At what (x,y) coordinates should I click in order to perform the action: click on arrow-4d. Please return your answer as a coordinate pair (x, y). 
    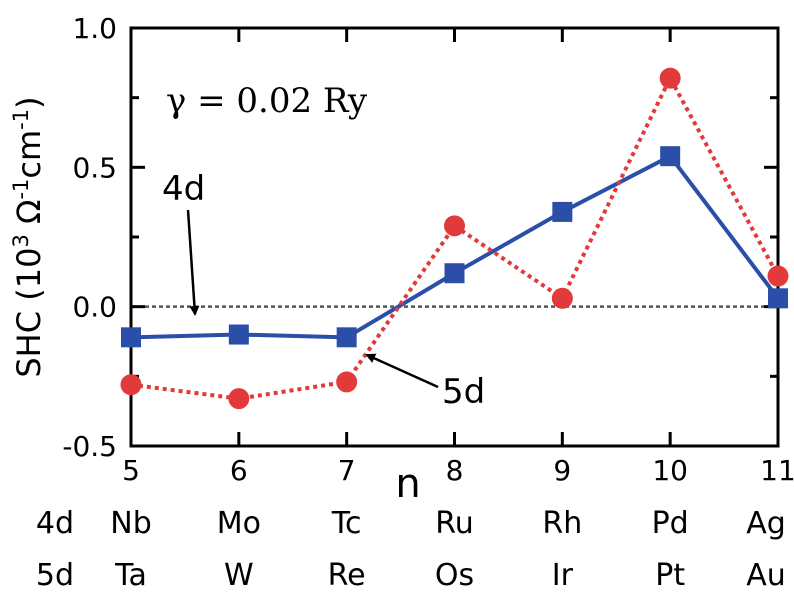
    Looking at the image, I should click on (193, 262).